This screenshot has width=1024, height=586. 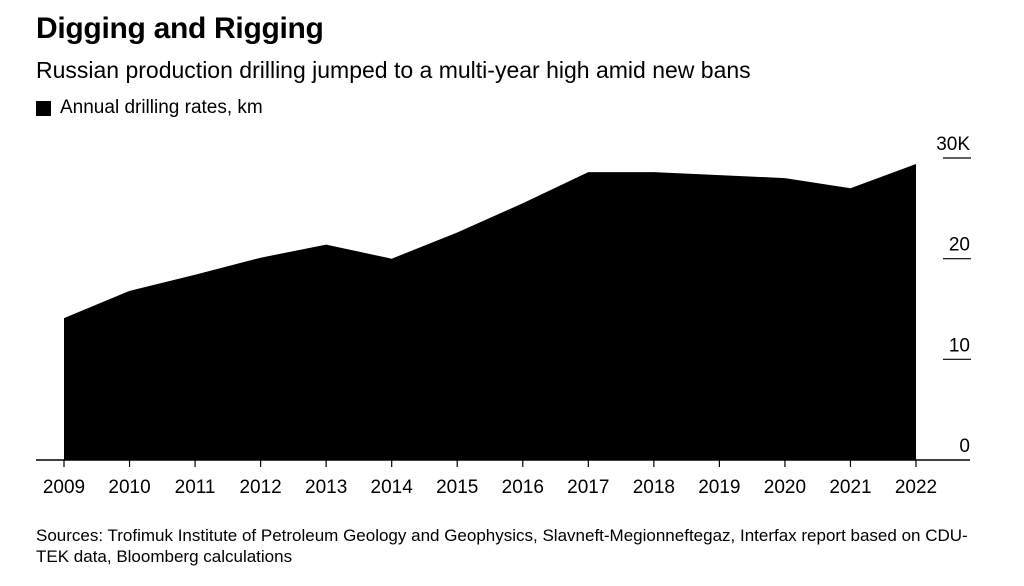 I want to click on x-tick-label-2011: 2011, so click(x=195, y=487).